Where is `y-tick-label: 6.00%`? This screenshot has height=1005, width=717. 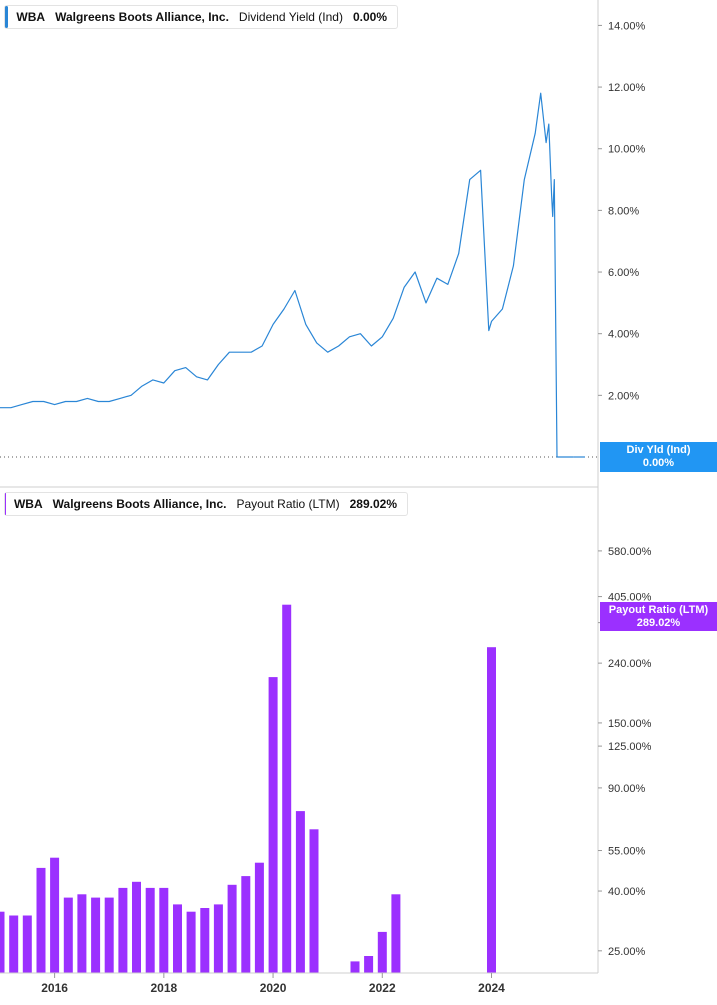 y-tick-label: 6.00% is located at coordinates (623, 273).